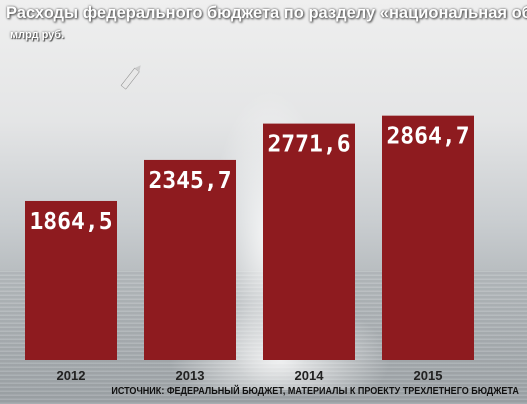 This screenshot has height=404, width=527. Describe the element at coordinates (309, 242) in the screenshot. I see `bar-2014` at that location.